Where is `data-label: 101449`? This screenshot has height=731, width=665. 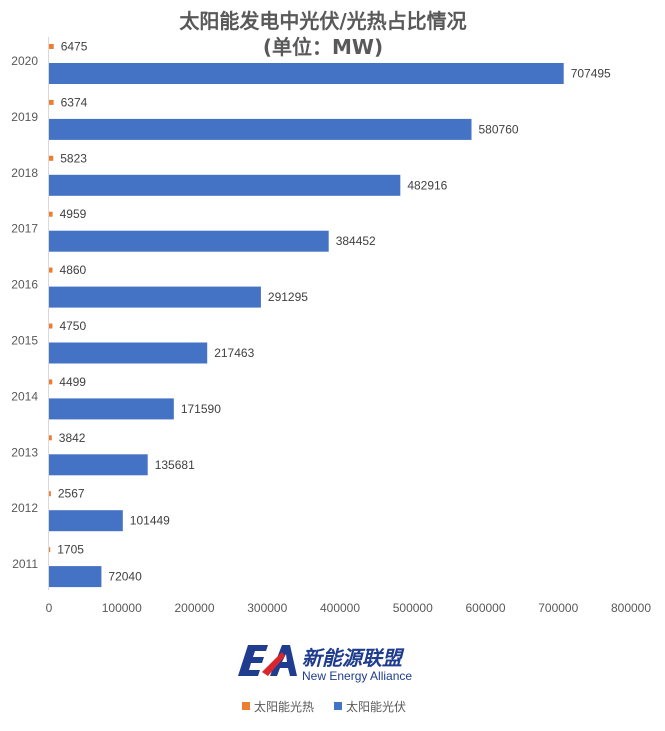 data-label: 101449 is located at coordinates (150, 521).